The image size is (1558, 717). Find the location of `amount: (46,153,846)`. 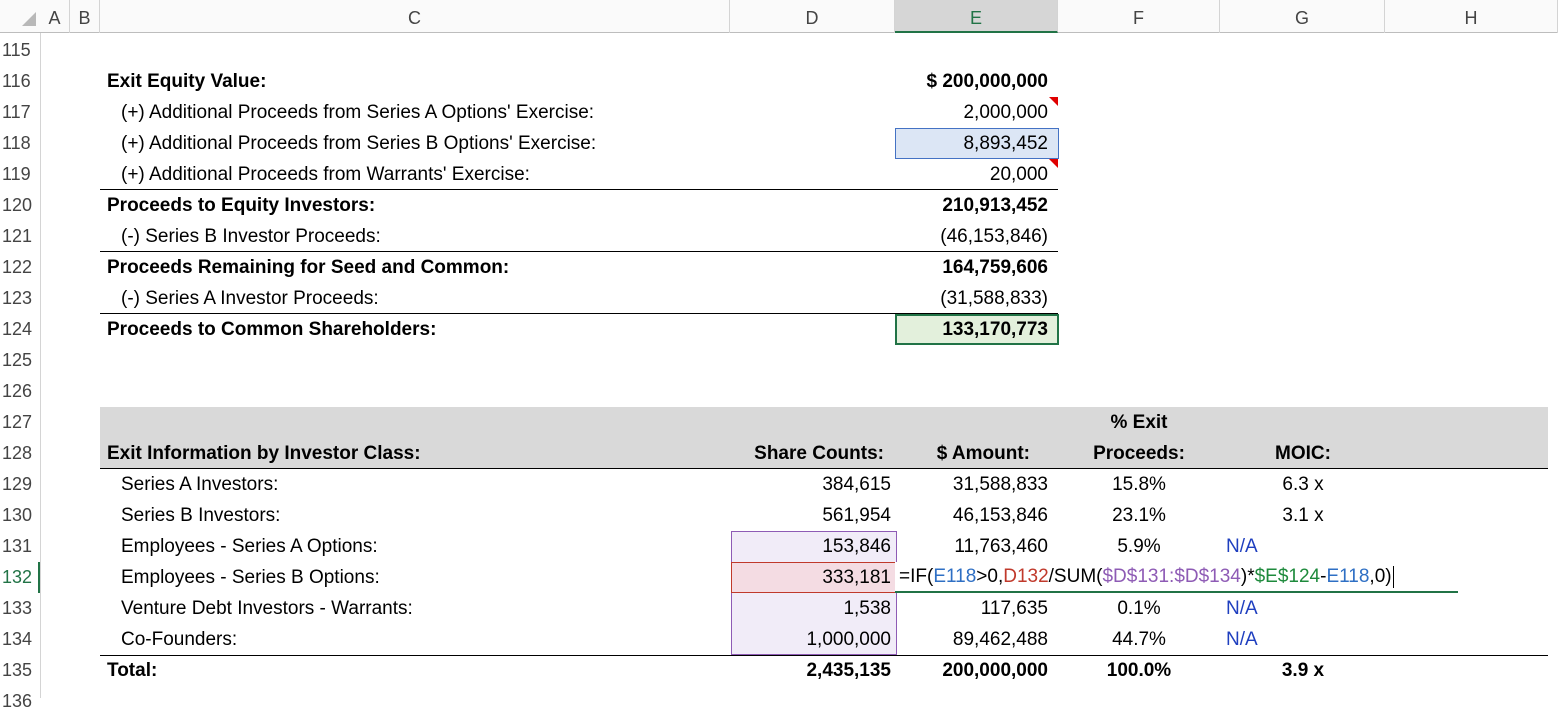

amount: (46,153,846) is located at coordinates (994, 236).